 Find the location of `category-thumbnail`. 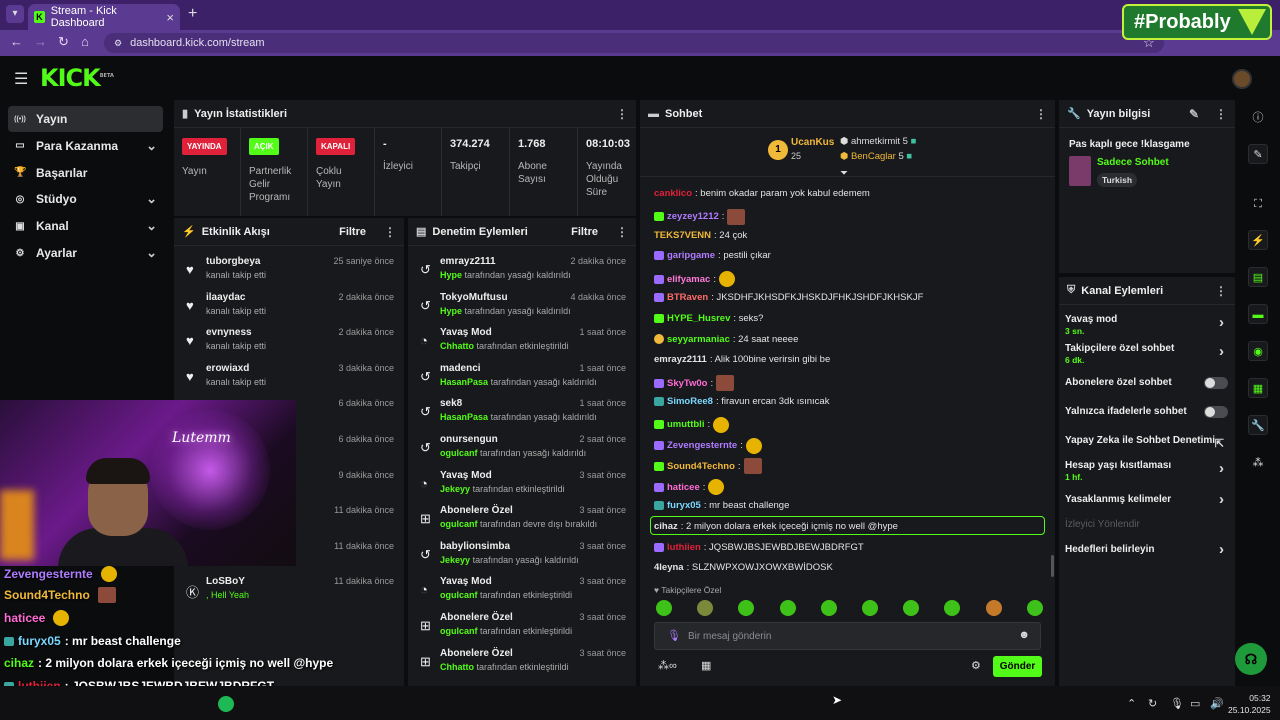

category-thumbnail is located at coordinates (1080, 171).